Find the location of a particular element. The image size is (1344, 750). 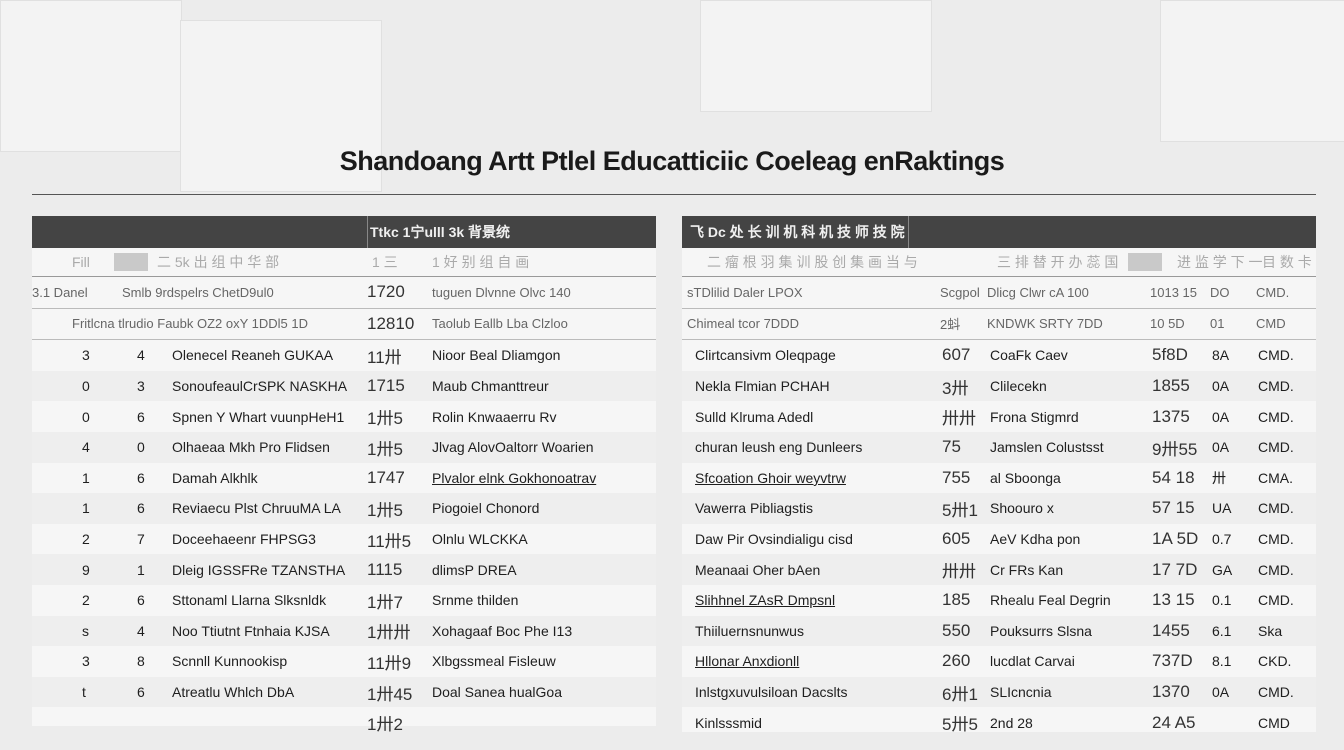

school-name: sTDlilid Daler LPOX is located at coordinates (745, 292).